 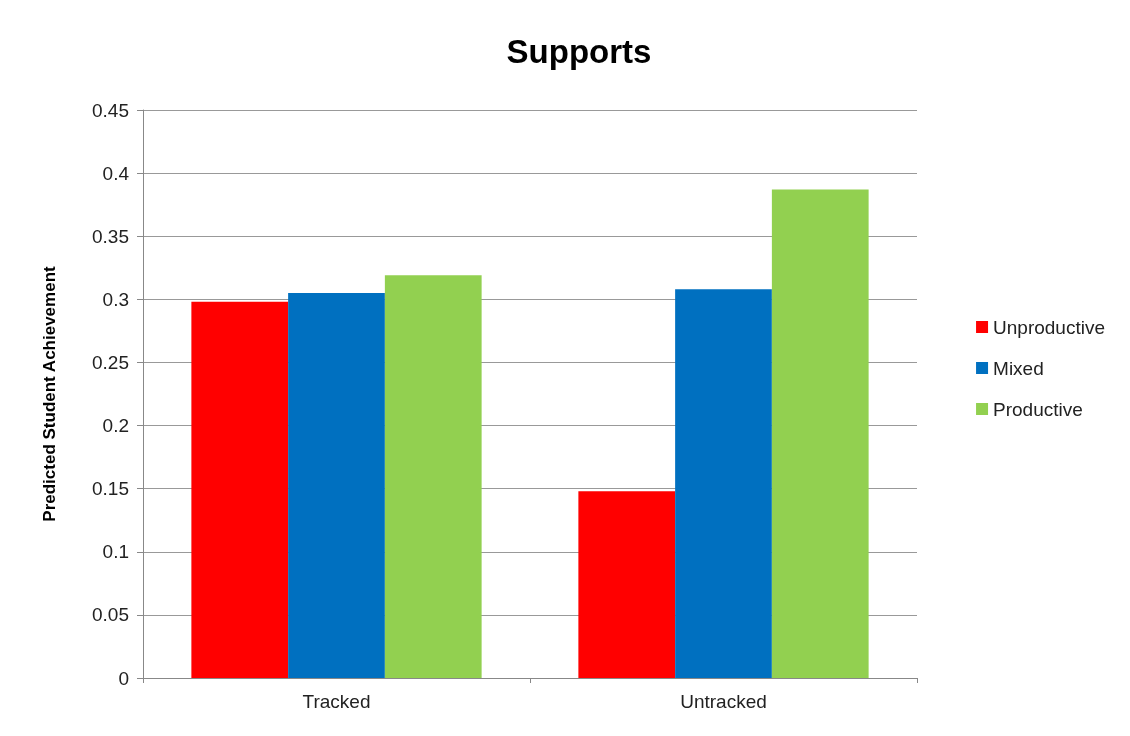 What do you see at coordinates (49, 393) in the screenshot?
I see `y-axis-title: Predicted Student Achievement` at bounding box center [49, 393].